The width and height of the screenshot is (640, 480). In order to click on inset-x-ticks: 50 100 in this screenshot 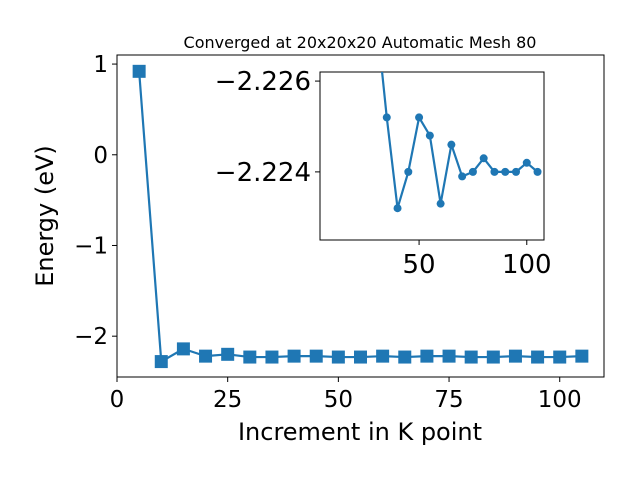, I will do `click(477, 260)`.